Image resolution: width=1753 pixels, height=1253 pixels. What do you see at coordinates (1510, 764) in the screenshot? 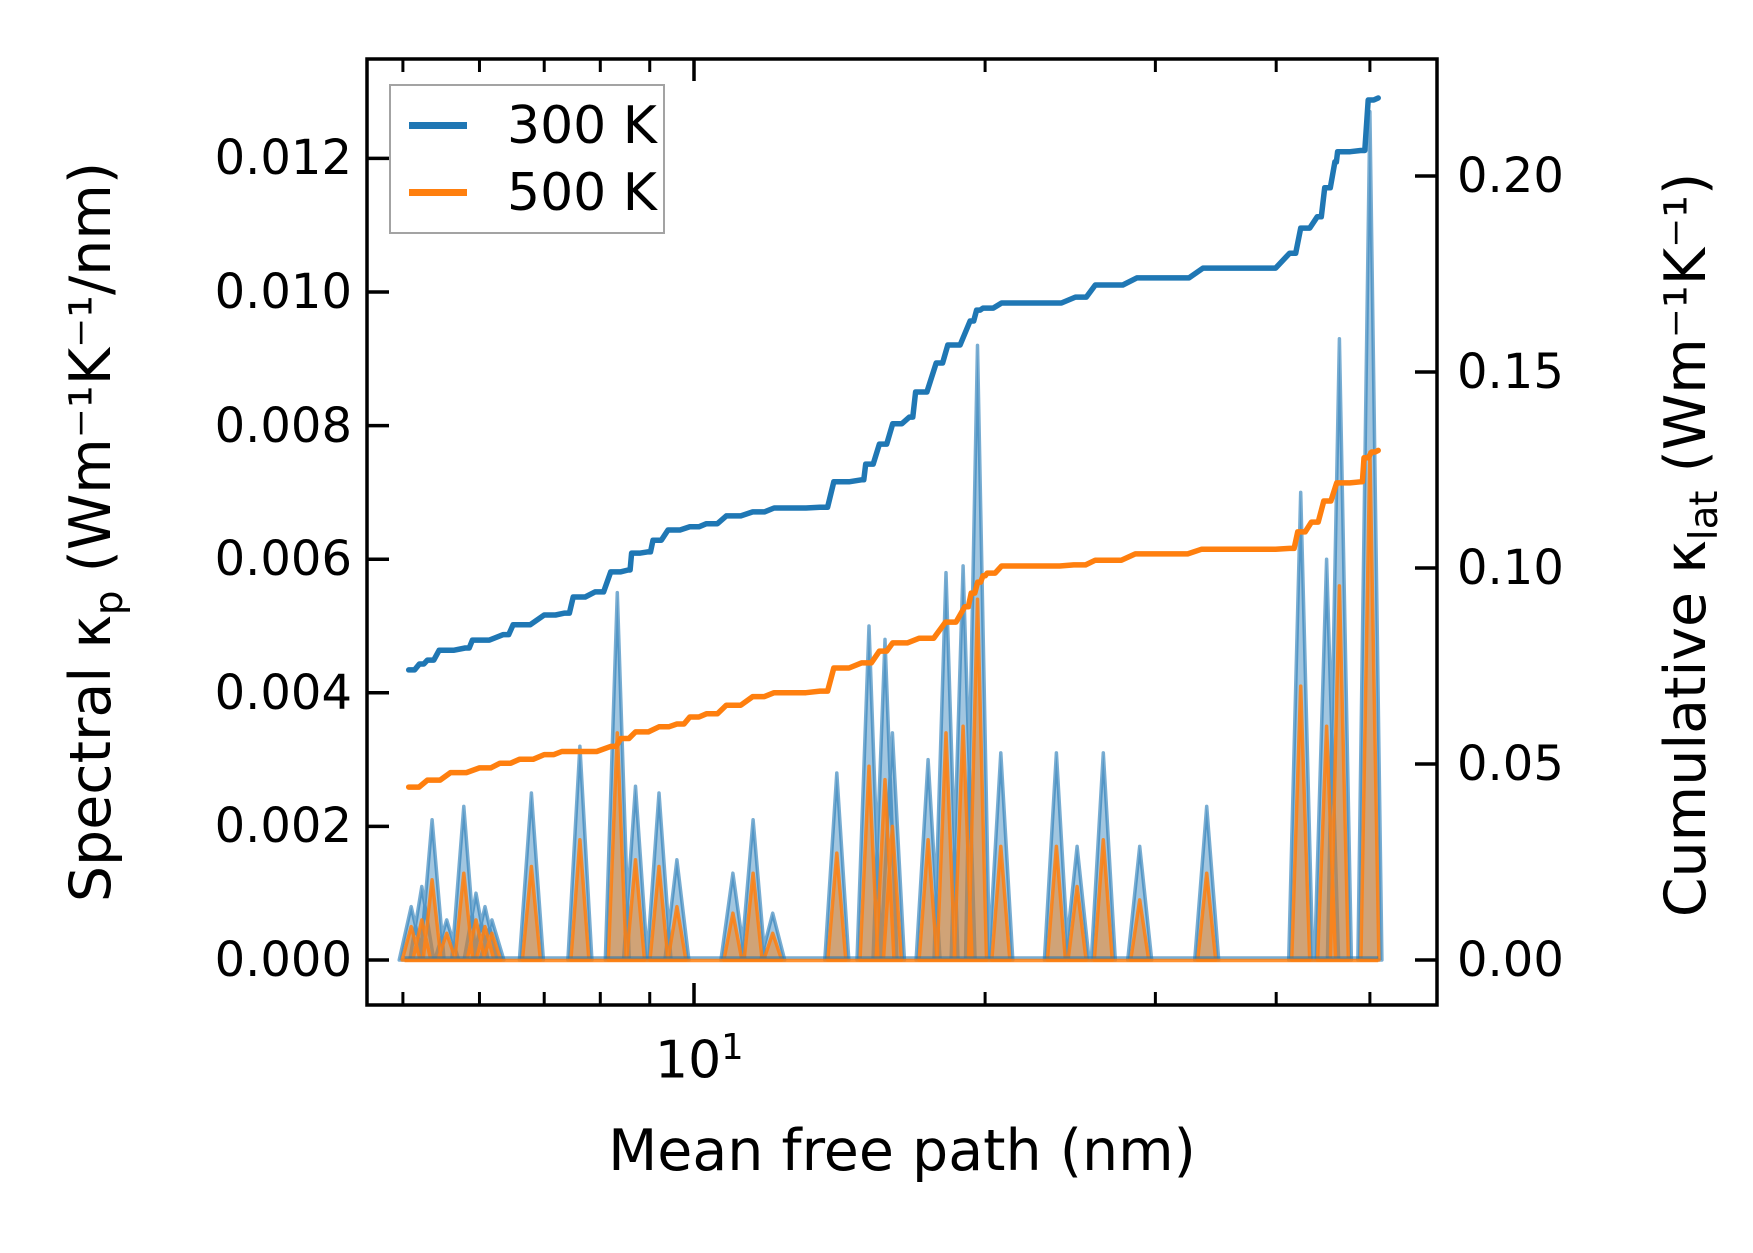
I see `y-right-tick-label: 0.05` at bounding box center [1510, 764].